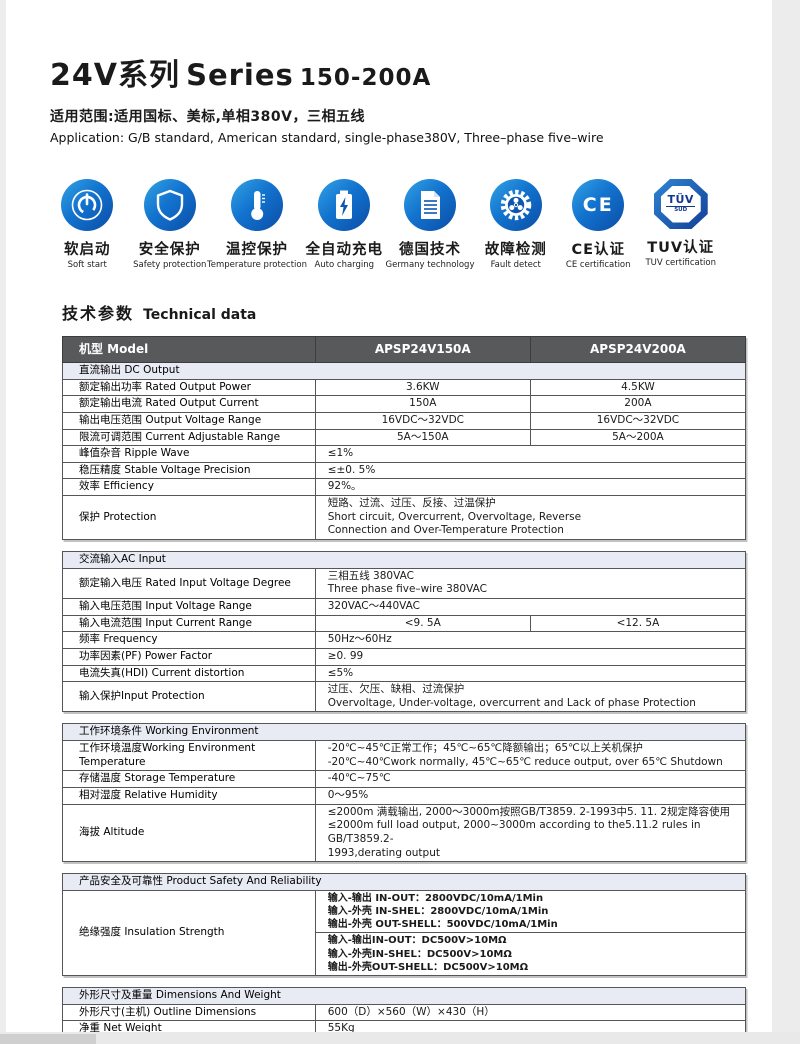 This screenshot has width=800, height=1044. What do you see at coordinates (189, 454) in the screenshot?
I see `row-label: 峰值杂音 Ripple Wave` at bounding box center [189, 454].